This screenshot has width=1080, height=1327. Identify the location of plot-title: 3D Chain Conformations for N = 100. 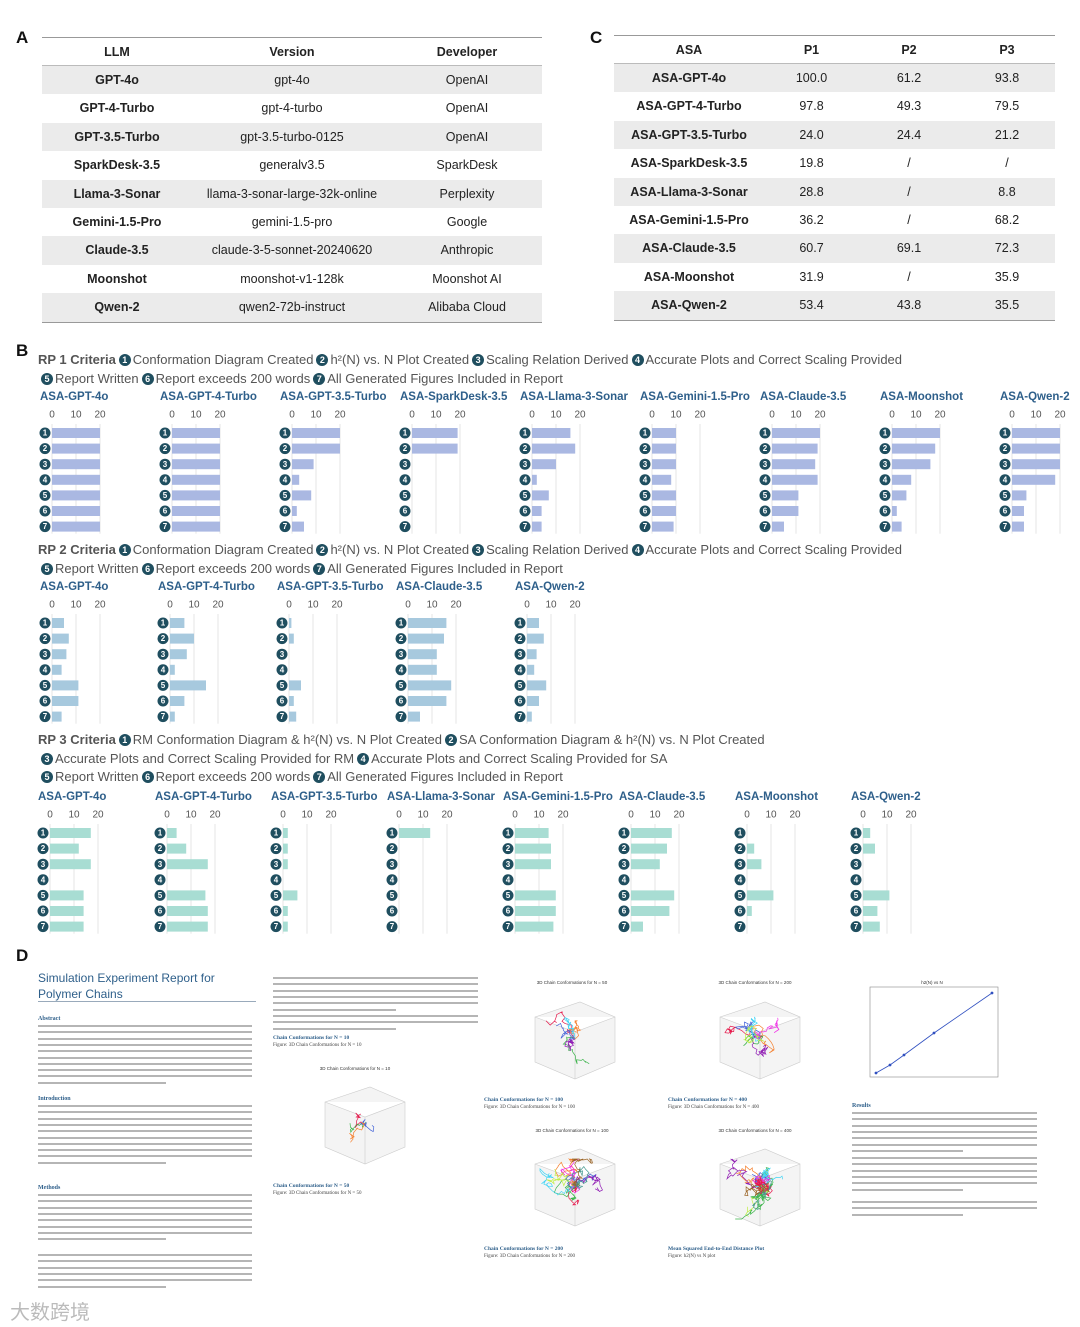
(572, 1130).